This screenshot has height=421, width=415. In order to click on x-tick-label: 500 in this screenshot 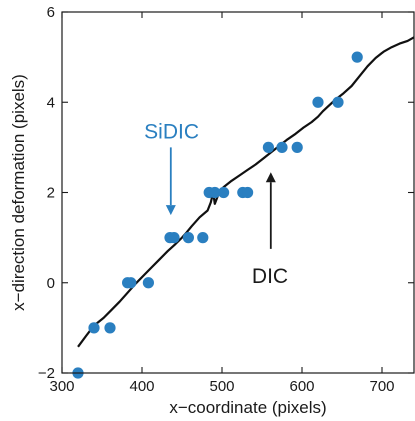, I will do `click(221, 386)`.